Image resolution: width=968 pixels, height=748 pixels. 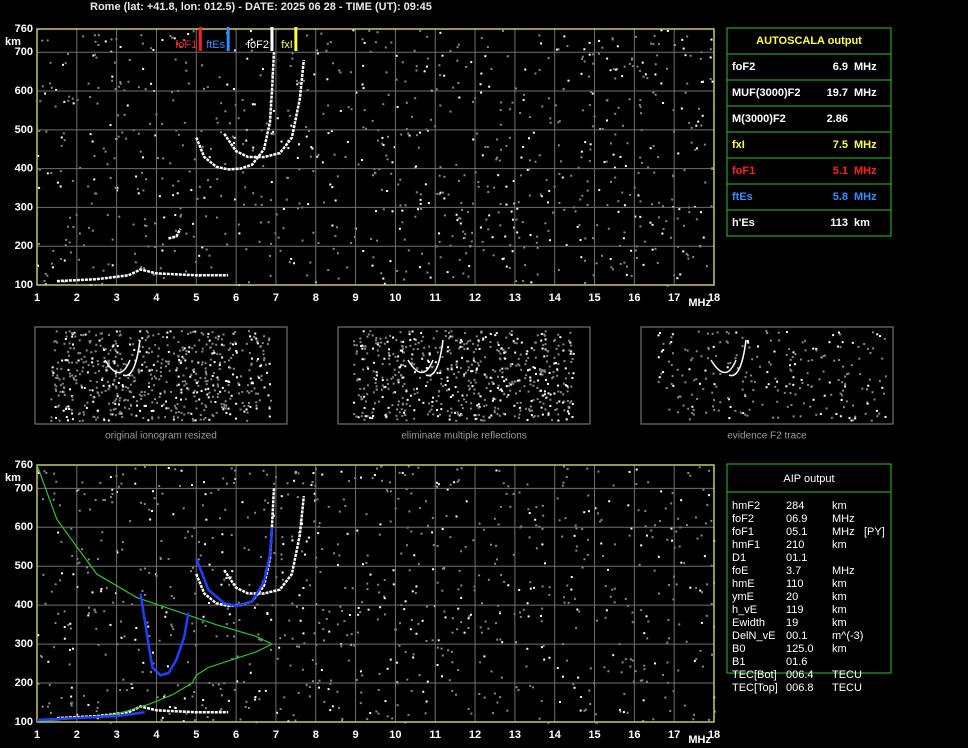 I want to click on x-tick-label: 5, so click(x=196, y=735).